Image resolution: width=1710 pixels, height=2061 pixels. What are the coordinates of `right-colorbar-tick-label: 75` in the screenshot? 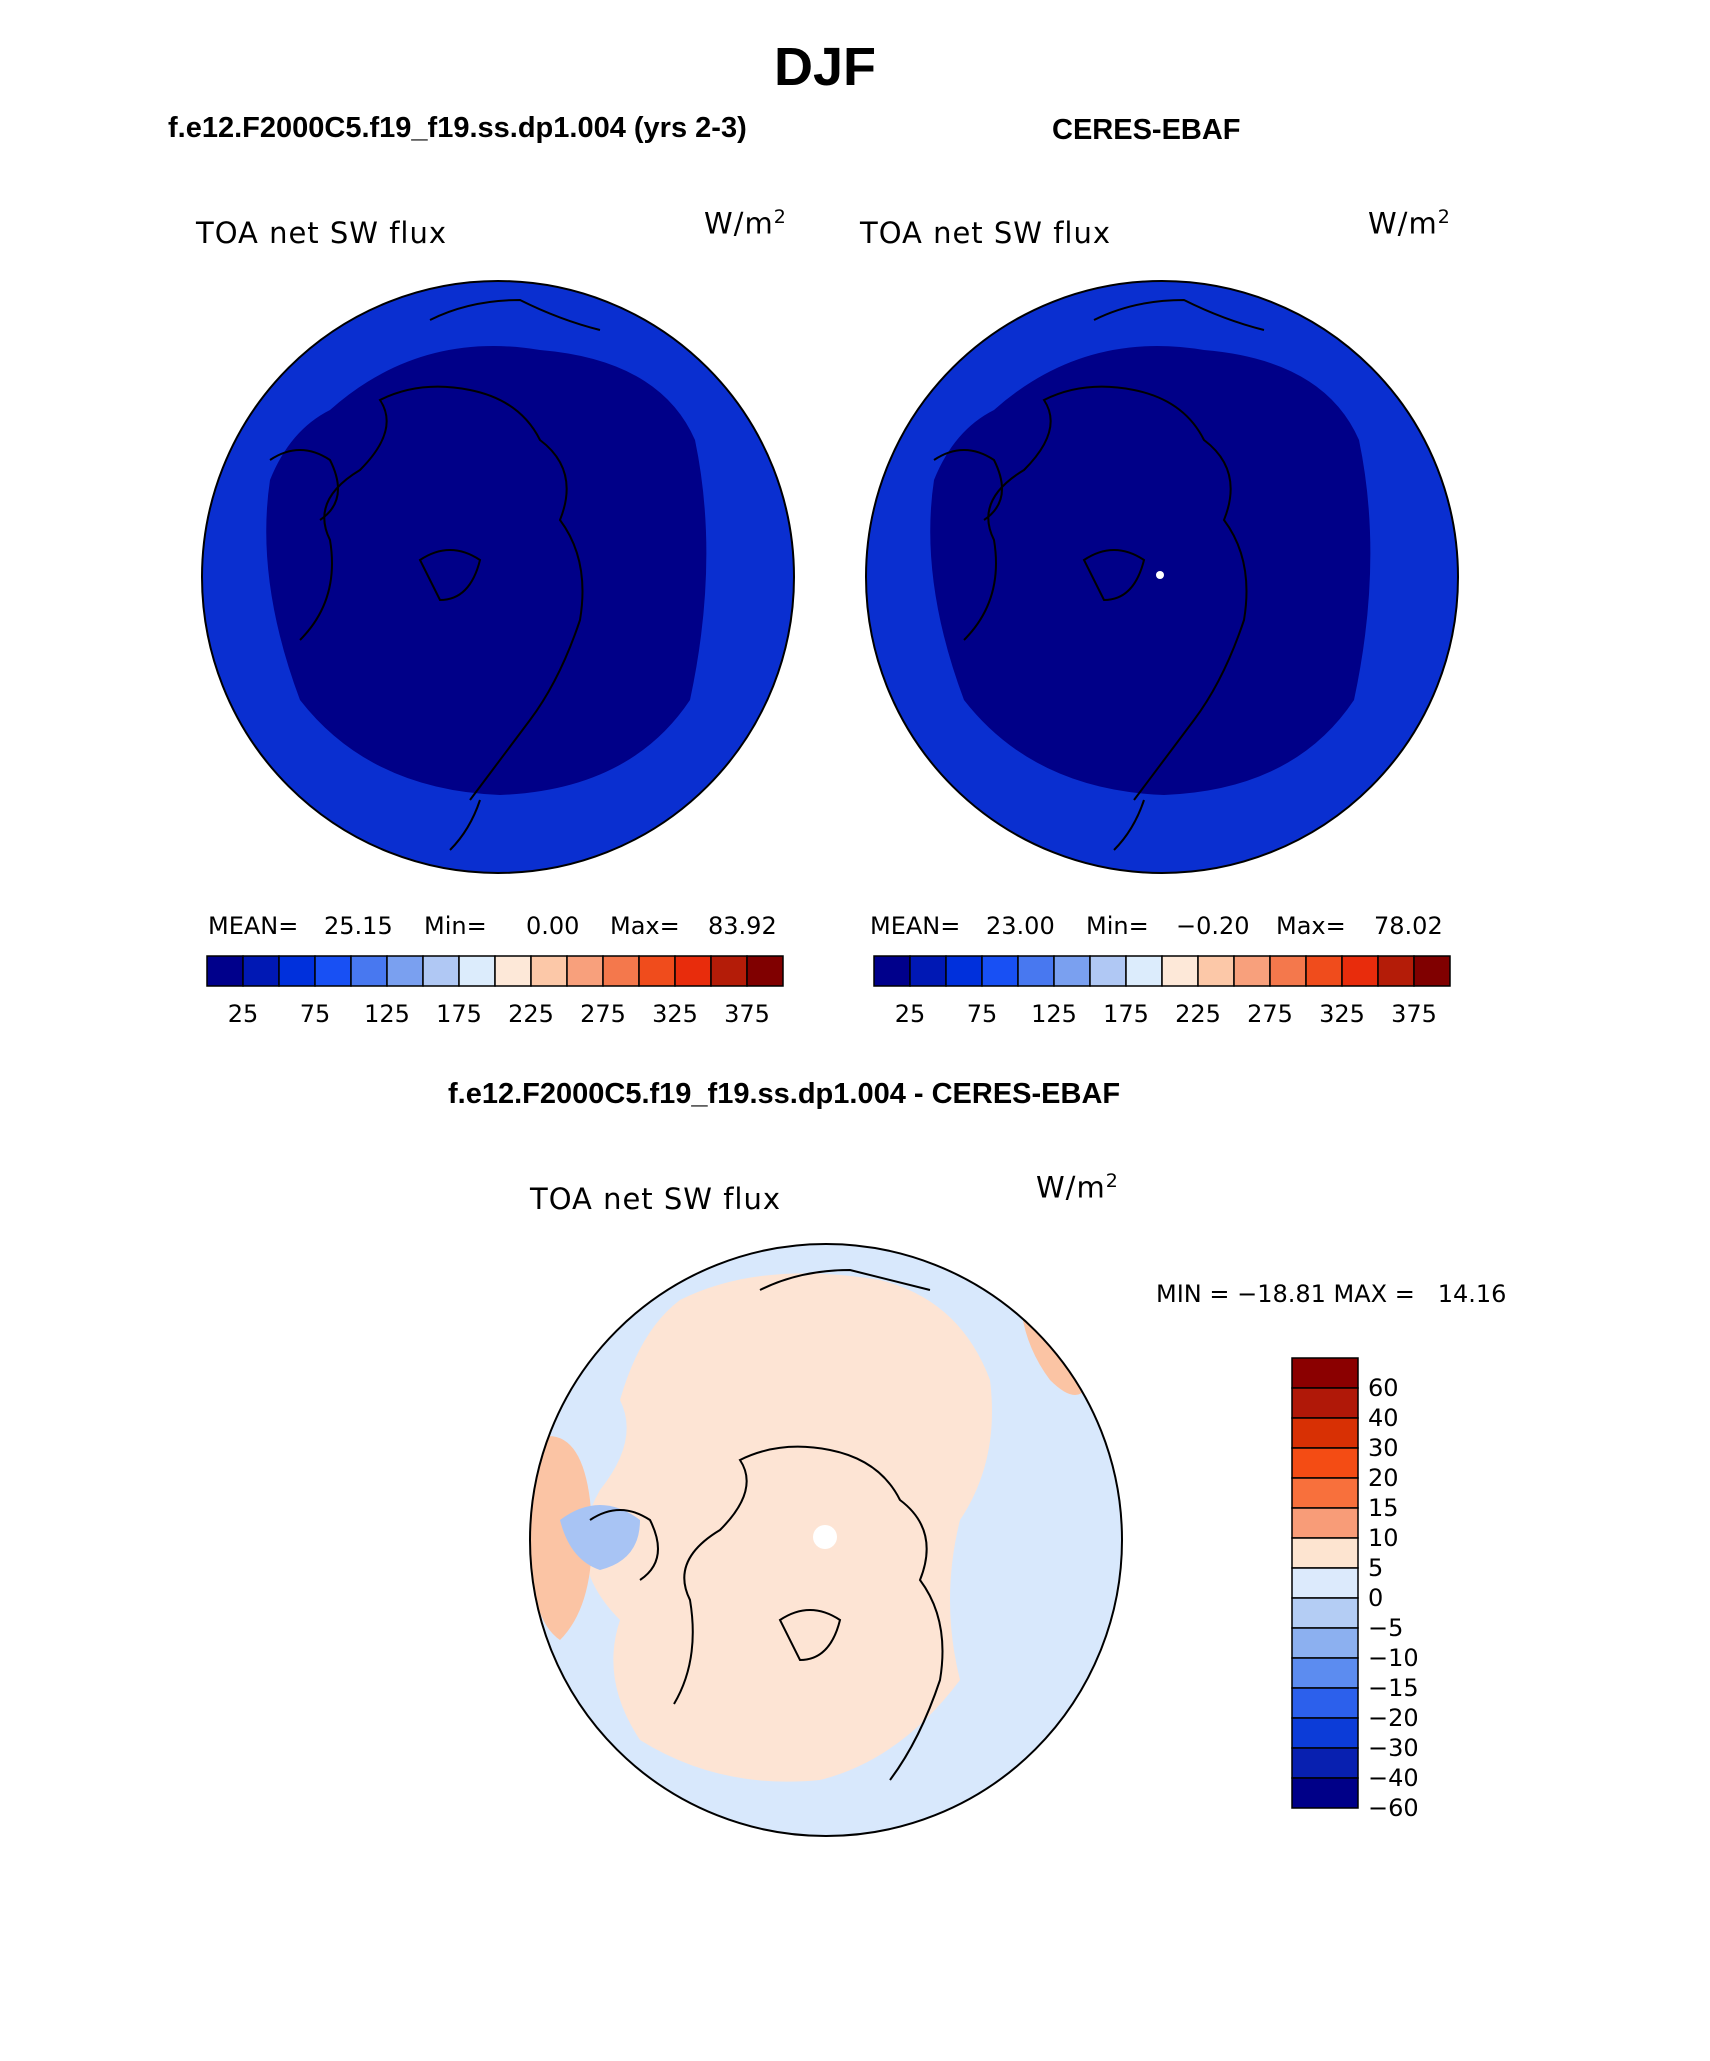 It's located at (982, 1014).